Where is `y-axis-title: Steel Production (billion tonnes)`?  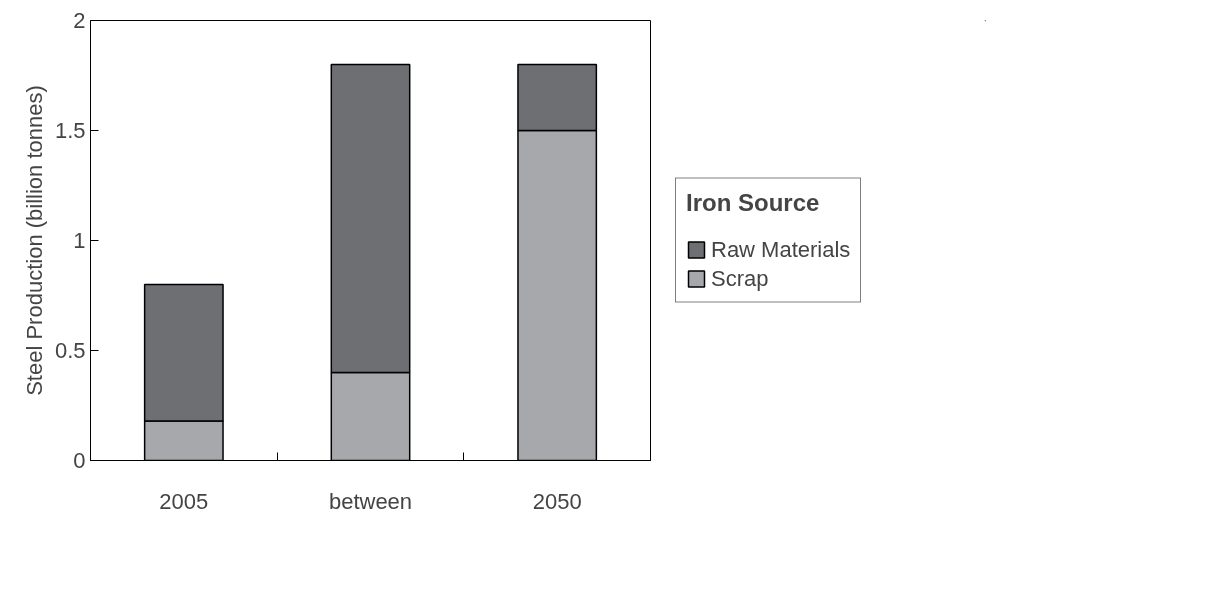
y-axis-title: Steel Production (billion tonnes) is located at coordinates (34, 240).